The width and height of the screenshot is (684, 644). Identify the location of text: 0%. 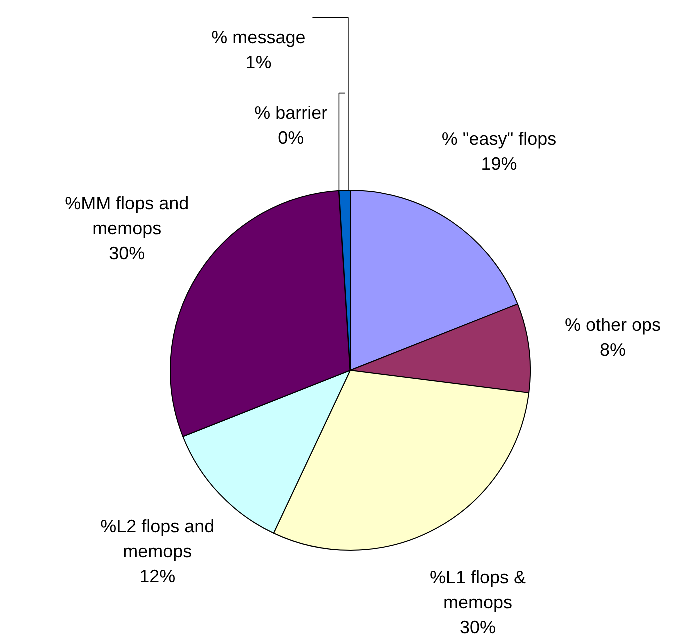
(291, 138).